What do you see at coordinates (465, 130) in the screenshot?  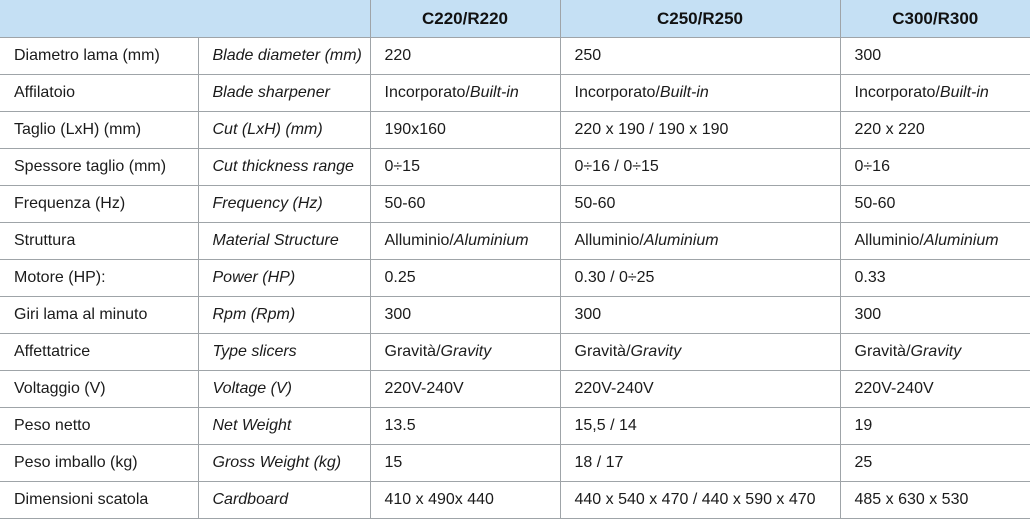 I see `value-cell: 190x160` at bounding box center [465, 130].